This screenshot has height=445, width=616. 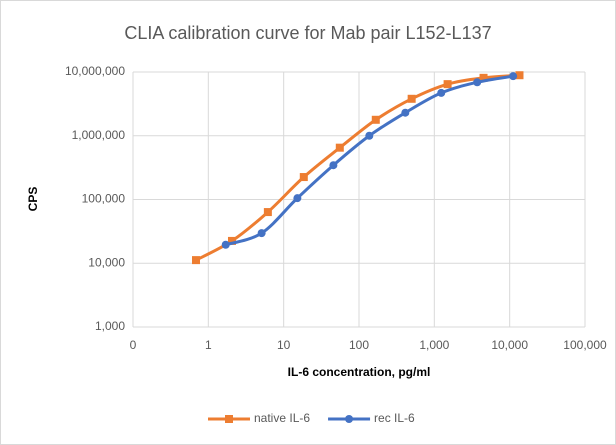 What do you see at coordinates (99, 135) in the screenshot?
I see `y-tick-label: 1,000,000` at bounding box center [99, 135].